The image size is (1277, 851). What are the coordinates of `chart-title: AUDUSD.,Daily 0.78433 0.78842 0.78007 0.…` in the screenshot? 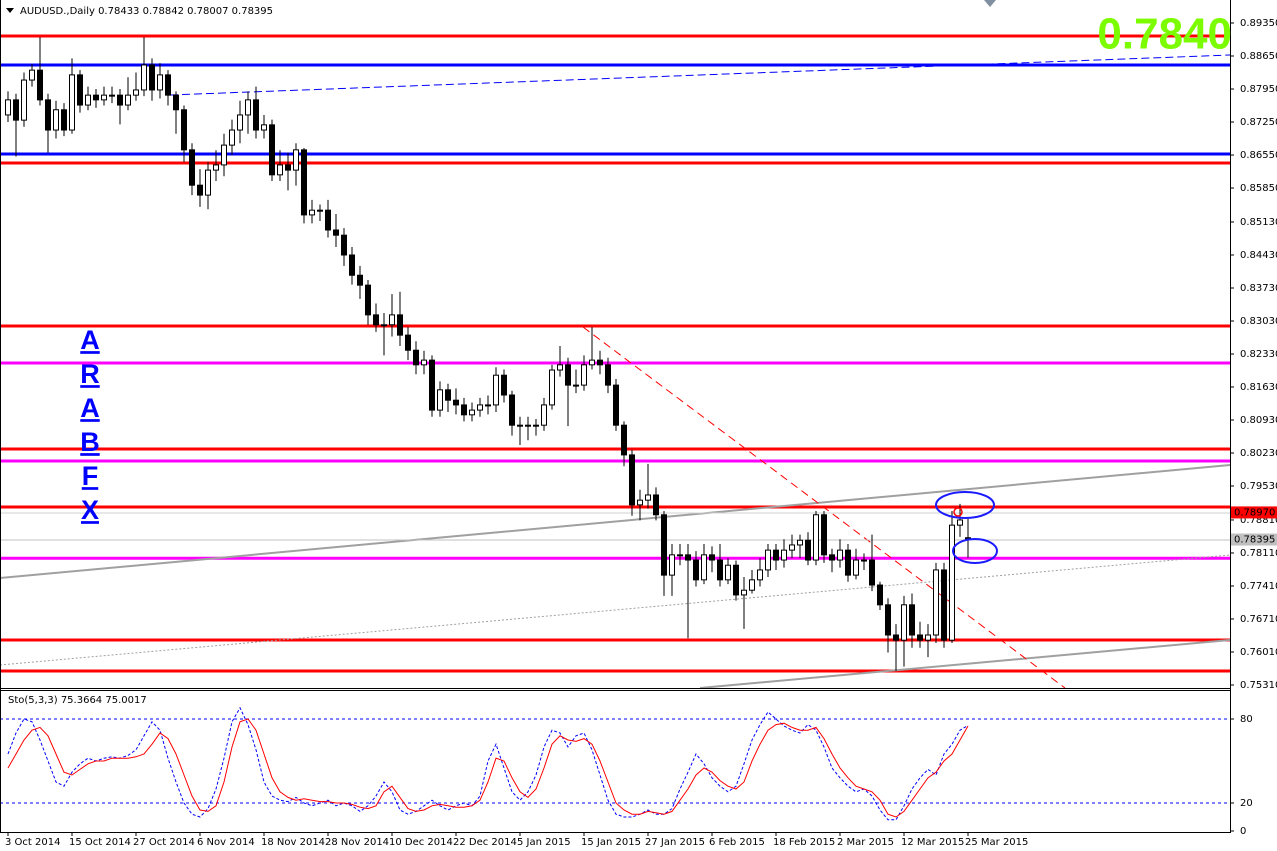 It's located at (146, 11).